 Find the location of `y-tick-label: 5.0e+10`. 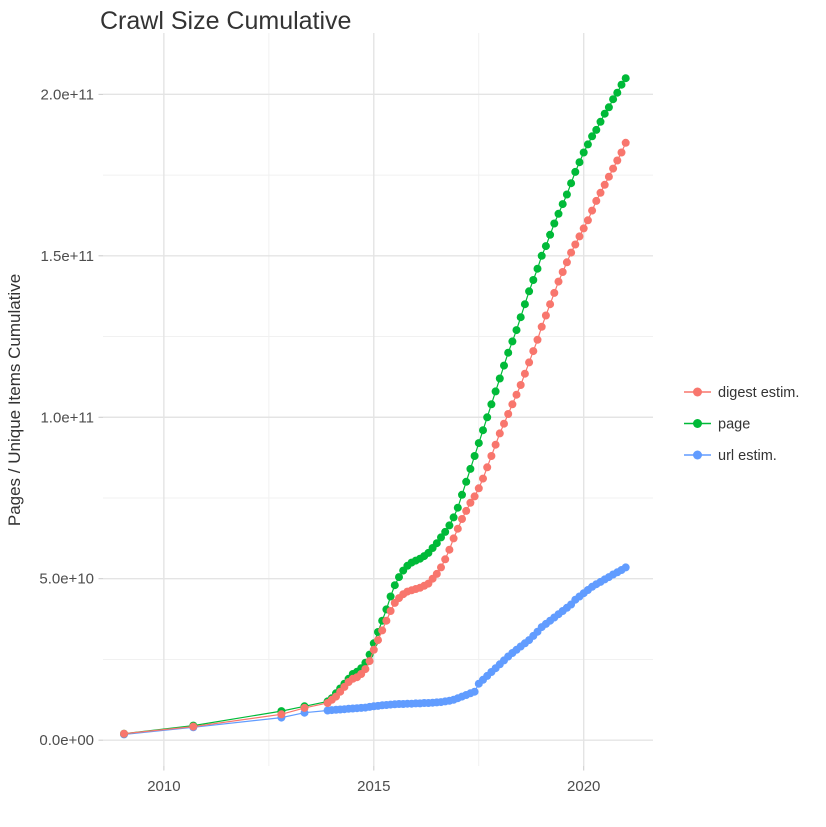

y-tick-label: 5.0e+10 is located at coordinates (66, 579).